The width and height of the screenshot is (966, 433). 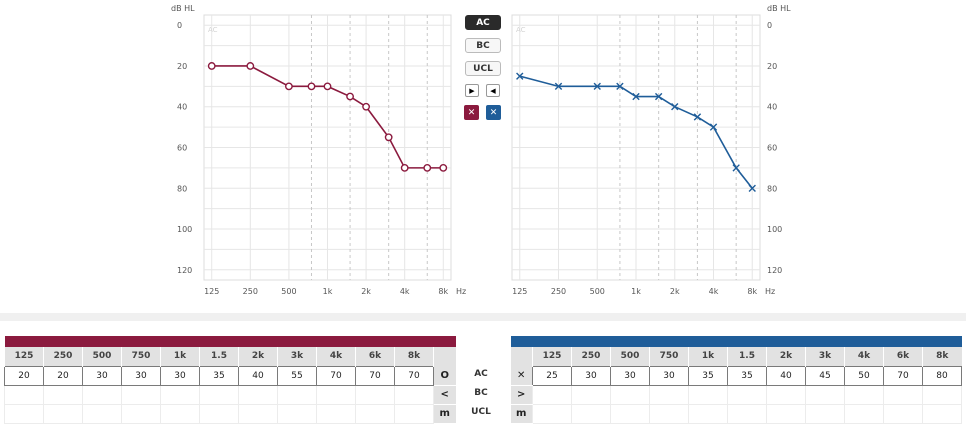 I want to click on right-ac-value-input: 55, so click(x=297, y=375).